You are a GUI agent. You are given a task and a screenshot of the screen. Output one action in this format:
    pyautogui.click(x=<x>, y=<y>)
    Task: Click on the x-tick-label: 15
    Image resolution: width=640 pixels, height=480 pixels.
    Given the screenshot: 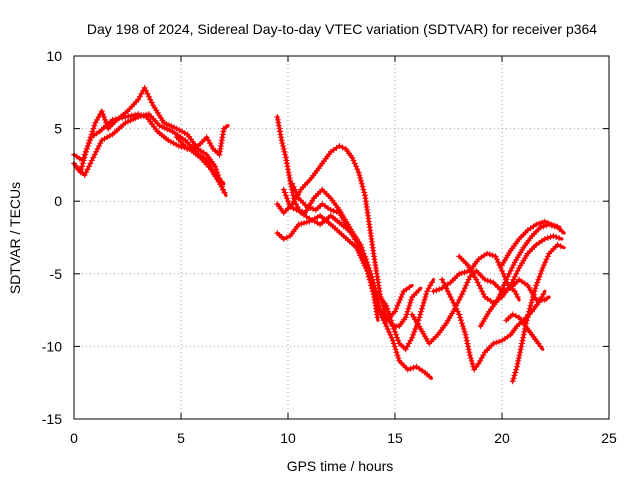 What is the action you would take?
    pyautogui.click(x=395, y=438)
    